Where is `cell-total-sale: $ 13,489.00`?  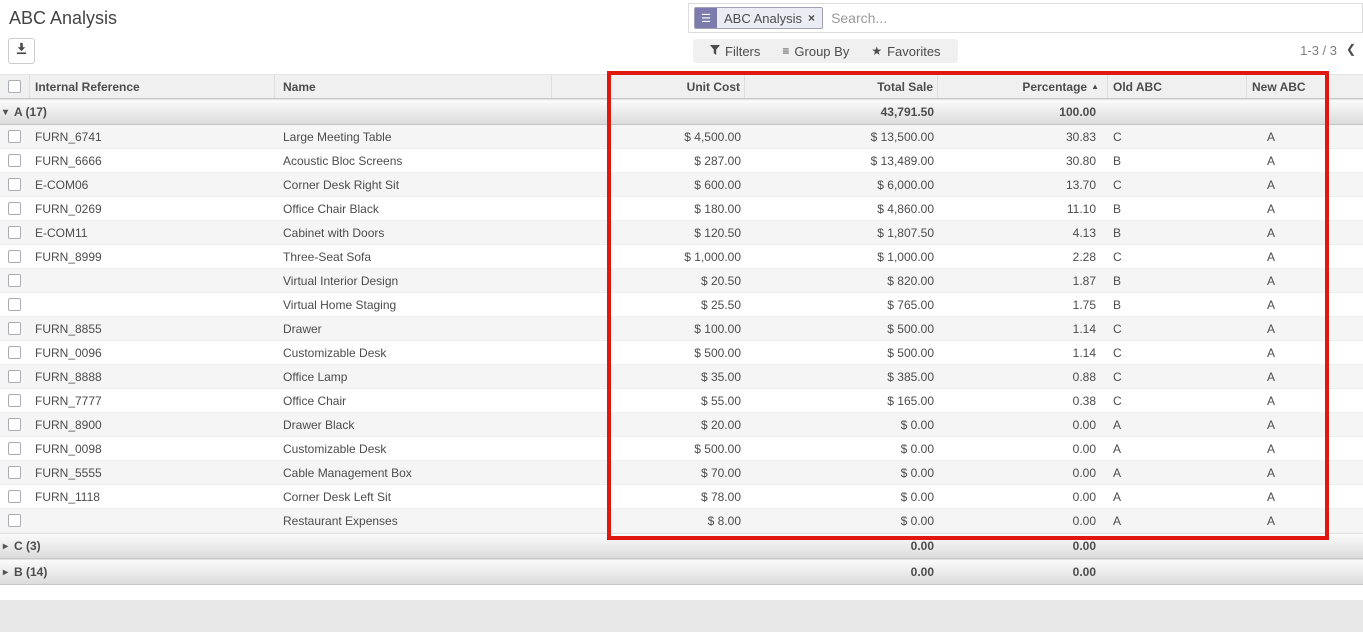
cell-total-sale: $ 13,489.00 is located at coordinates (902, 160).